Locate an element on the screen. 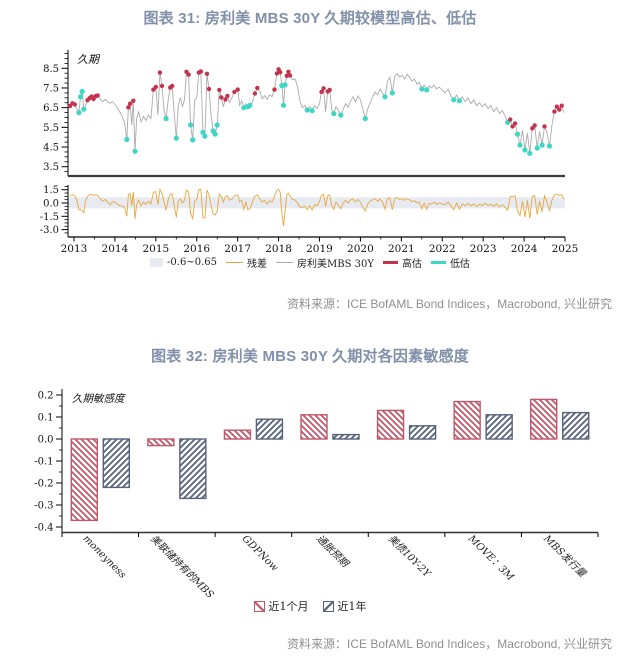  legend-month-label: 近1个月 is located at coordinates (288, 606).